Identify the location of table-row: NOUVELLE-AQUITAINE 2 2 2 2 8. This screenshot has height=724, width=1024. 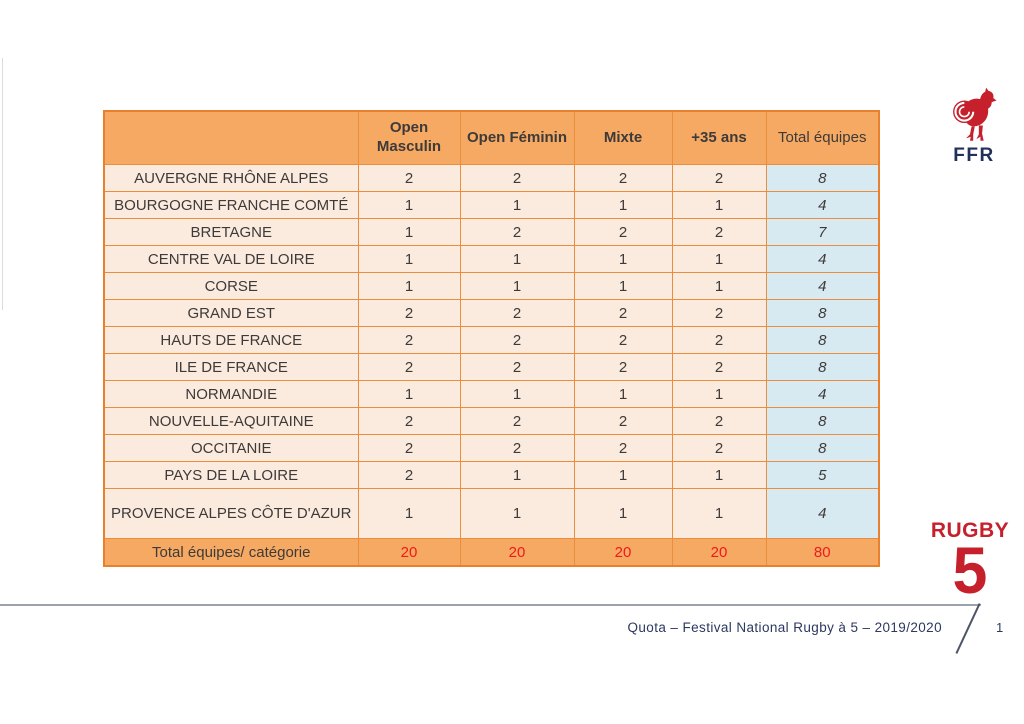
(491, 421).